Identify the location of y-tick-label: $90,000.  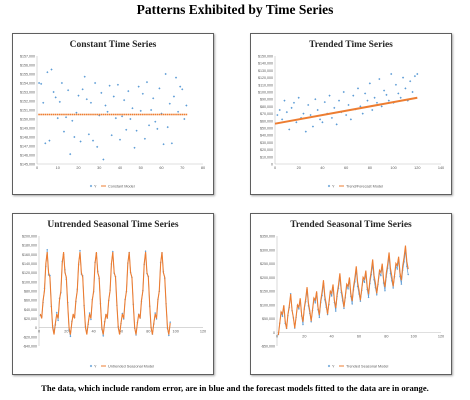
(266, 100).